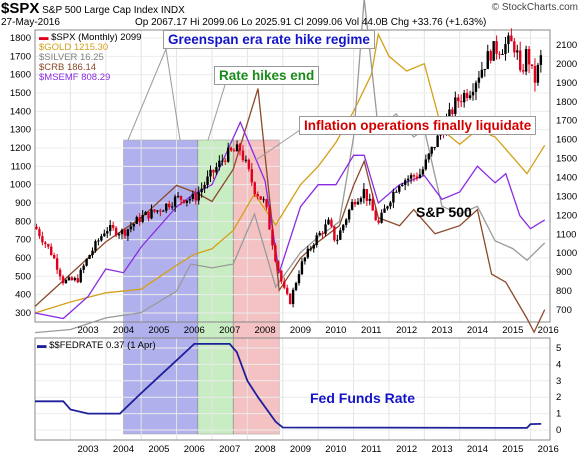 The height and width of the screenshot is (462, 586). Describe the element at coordinates (23, 203) in the screenshot. I see `y-tick-left-900: 900` at that location.